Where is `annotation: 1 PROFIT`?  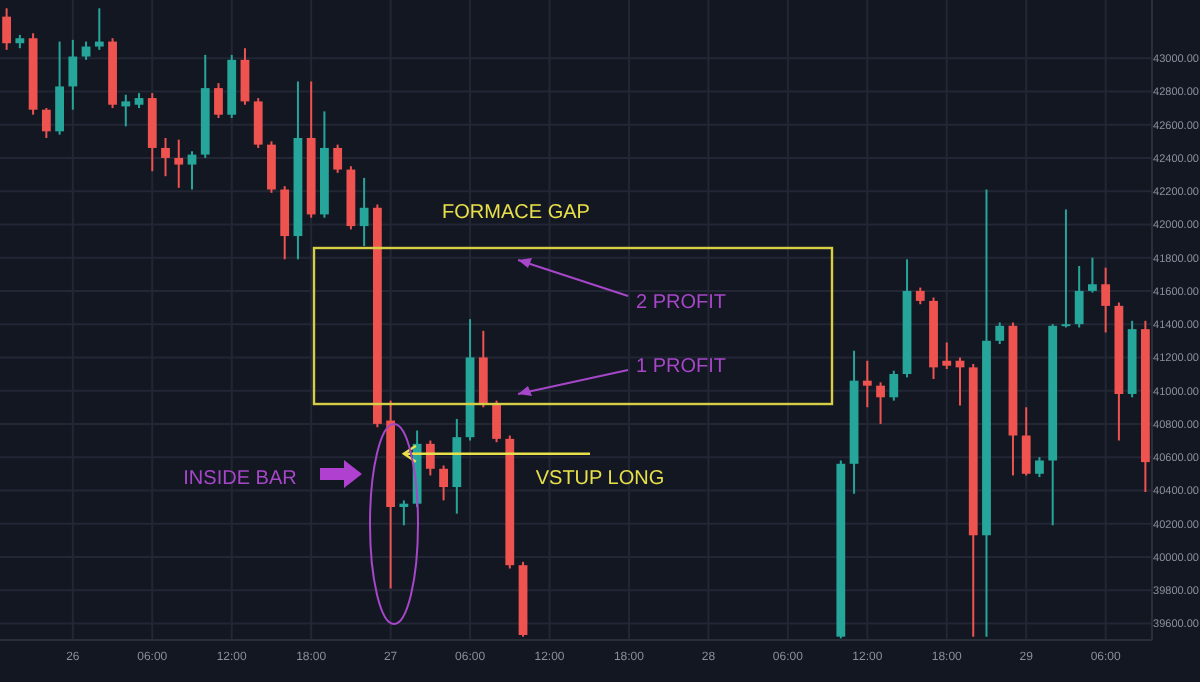
annotation: 1 PROFIT is located at coordinates (681, 367).